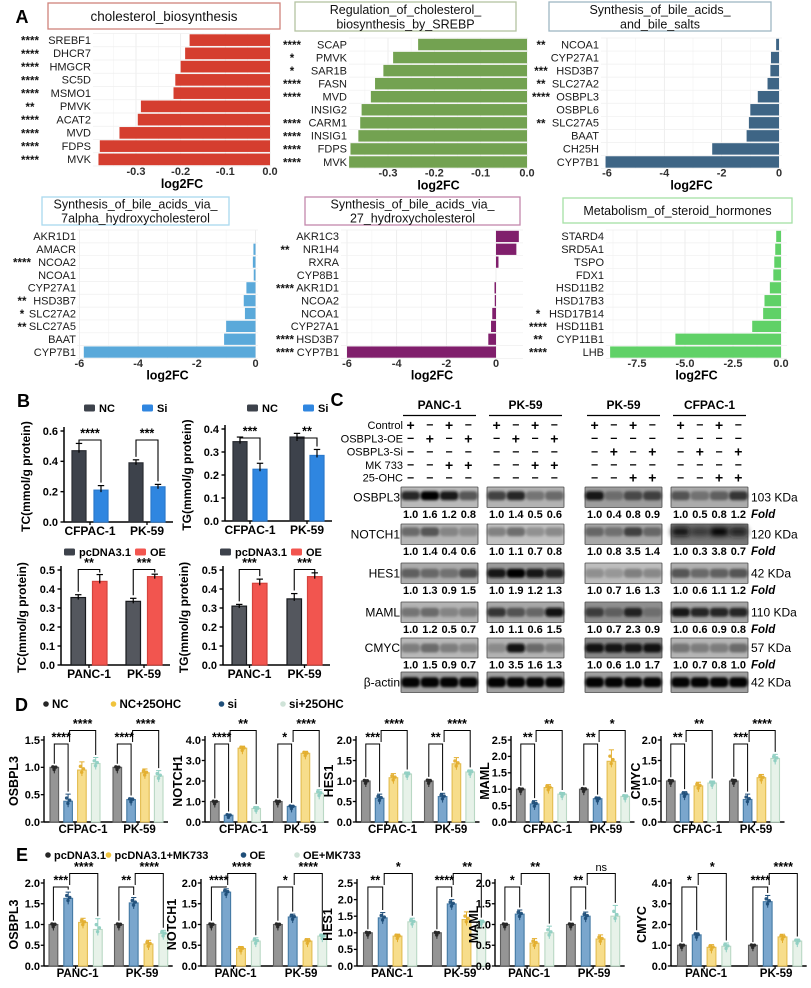 The width and height of the screenshot is (811, 988). I want to click on svg-text: log2FC, so click(438, 186).